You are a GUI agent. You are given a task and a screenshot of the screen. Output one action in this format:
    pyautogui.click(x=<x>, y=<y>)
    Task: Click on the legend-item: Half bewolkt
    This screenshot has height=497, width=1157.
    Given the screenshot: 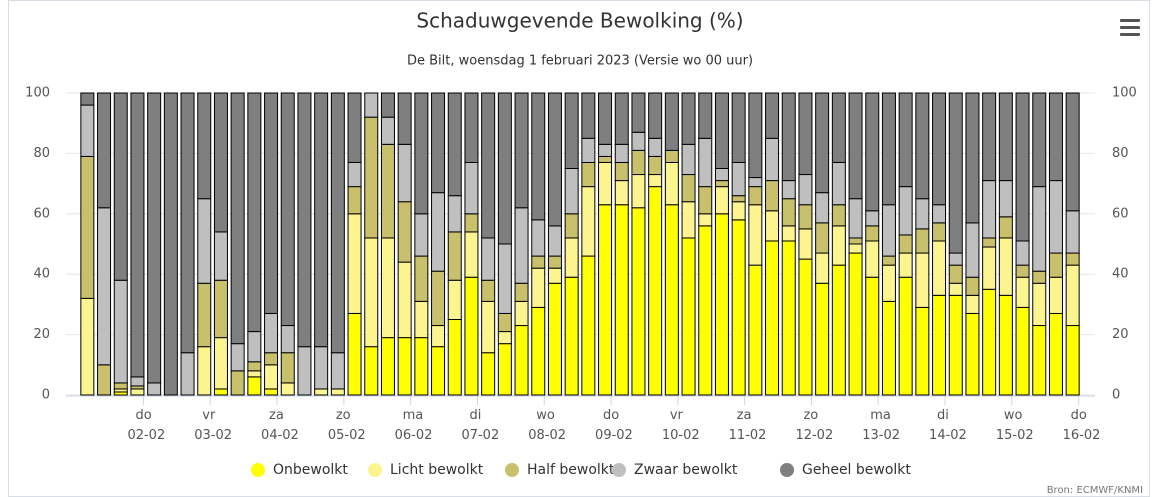 What is the action you would take?
    pyautogui.click(x=560, y=470)
    